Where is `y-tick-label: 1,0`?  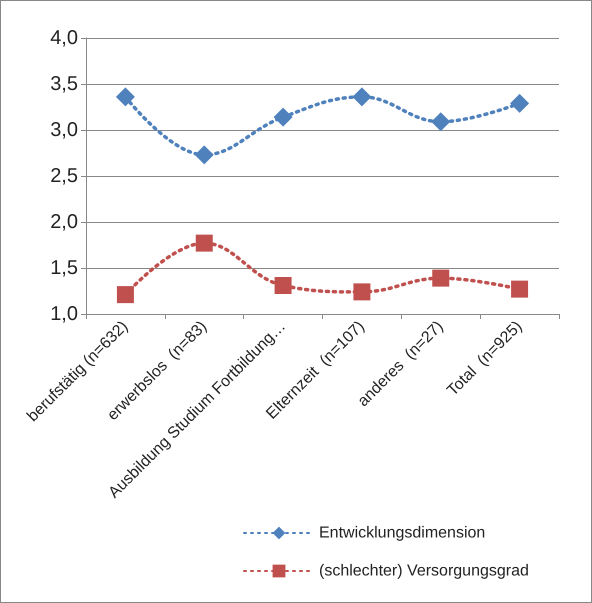 y-tick-label: 1,0 is located at coordinates (64, 314).